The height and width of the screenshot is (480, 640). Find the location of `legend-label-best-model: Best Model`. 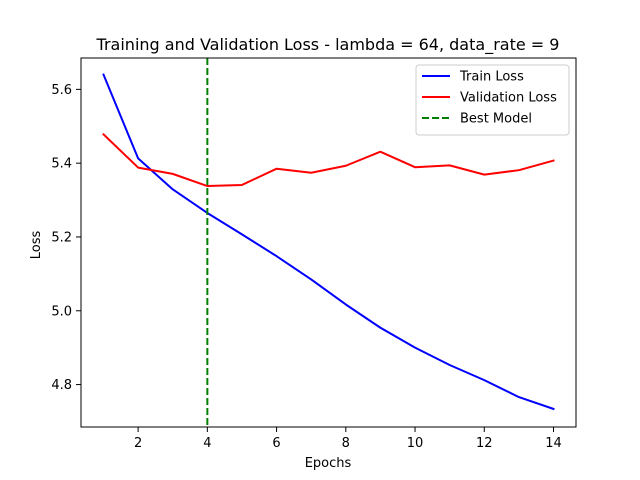

legend-label-best-model: Best Model is located at coordinates (496, 119).